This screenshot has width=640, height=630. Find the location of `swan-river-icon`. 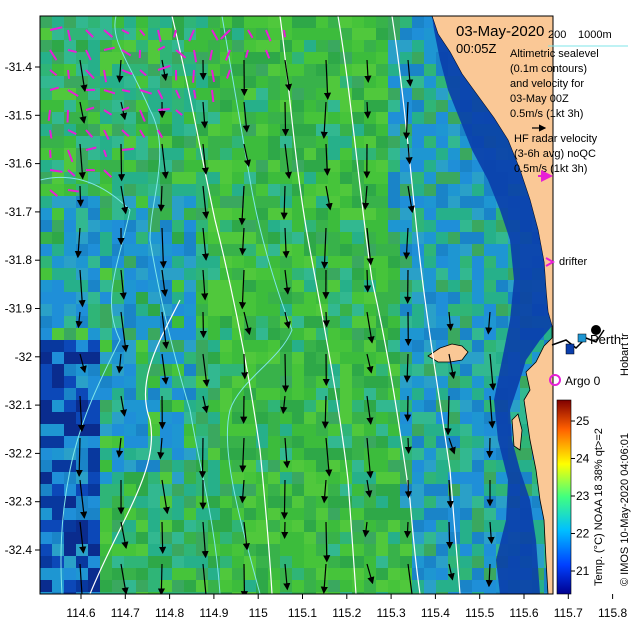

swan-river-icon is located at coordinates (578, 339).